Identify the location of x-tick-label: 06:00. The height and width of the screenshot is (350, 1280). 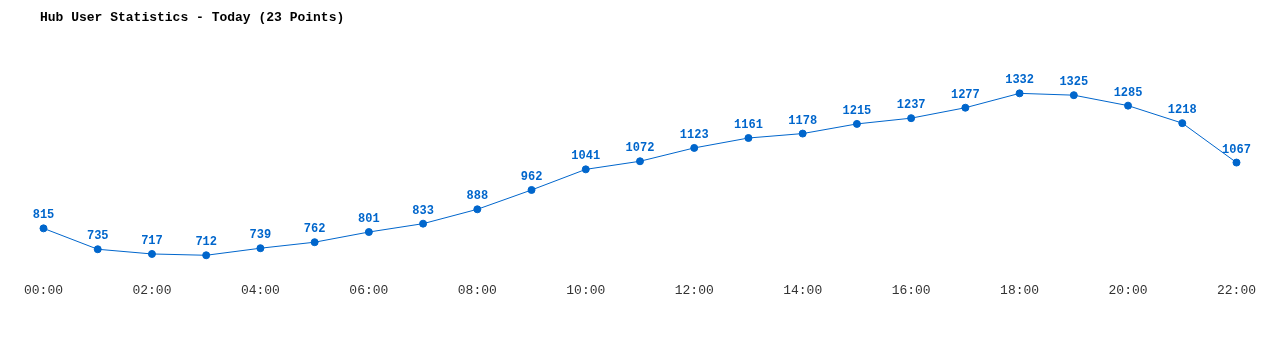
(369, 290).